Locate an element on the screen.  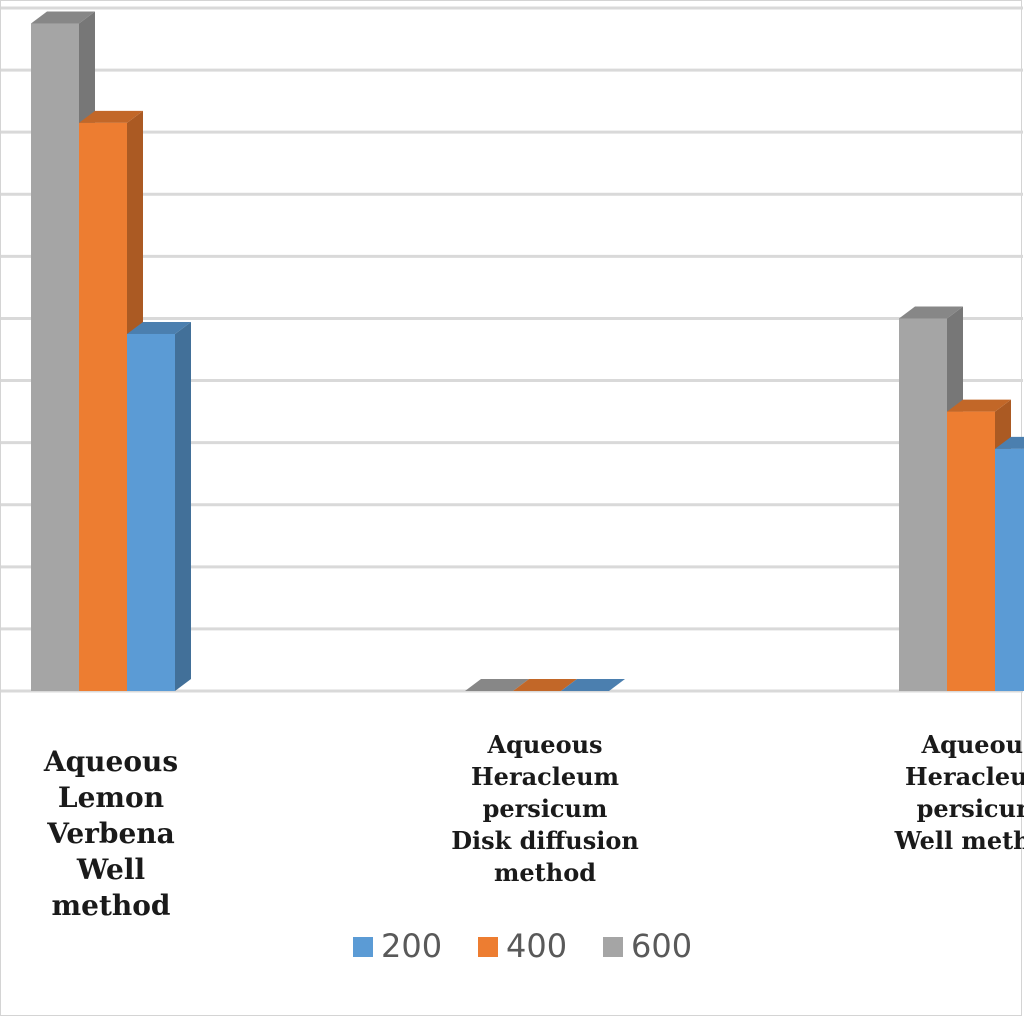
legend-item-600: 600 is located at coordinates (647, 946).